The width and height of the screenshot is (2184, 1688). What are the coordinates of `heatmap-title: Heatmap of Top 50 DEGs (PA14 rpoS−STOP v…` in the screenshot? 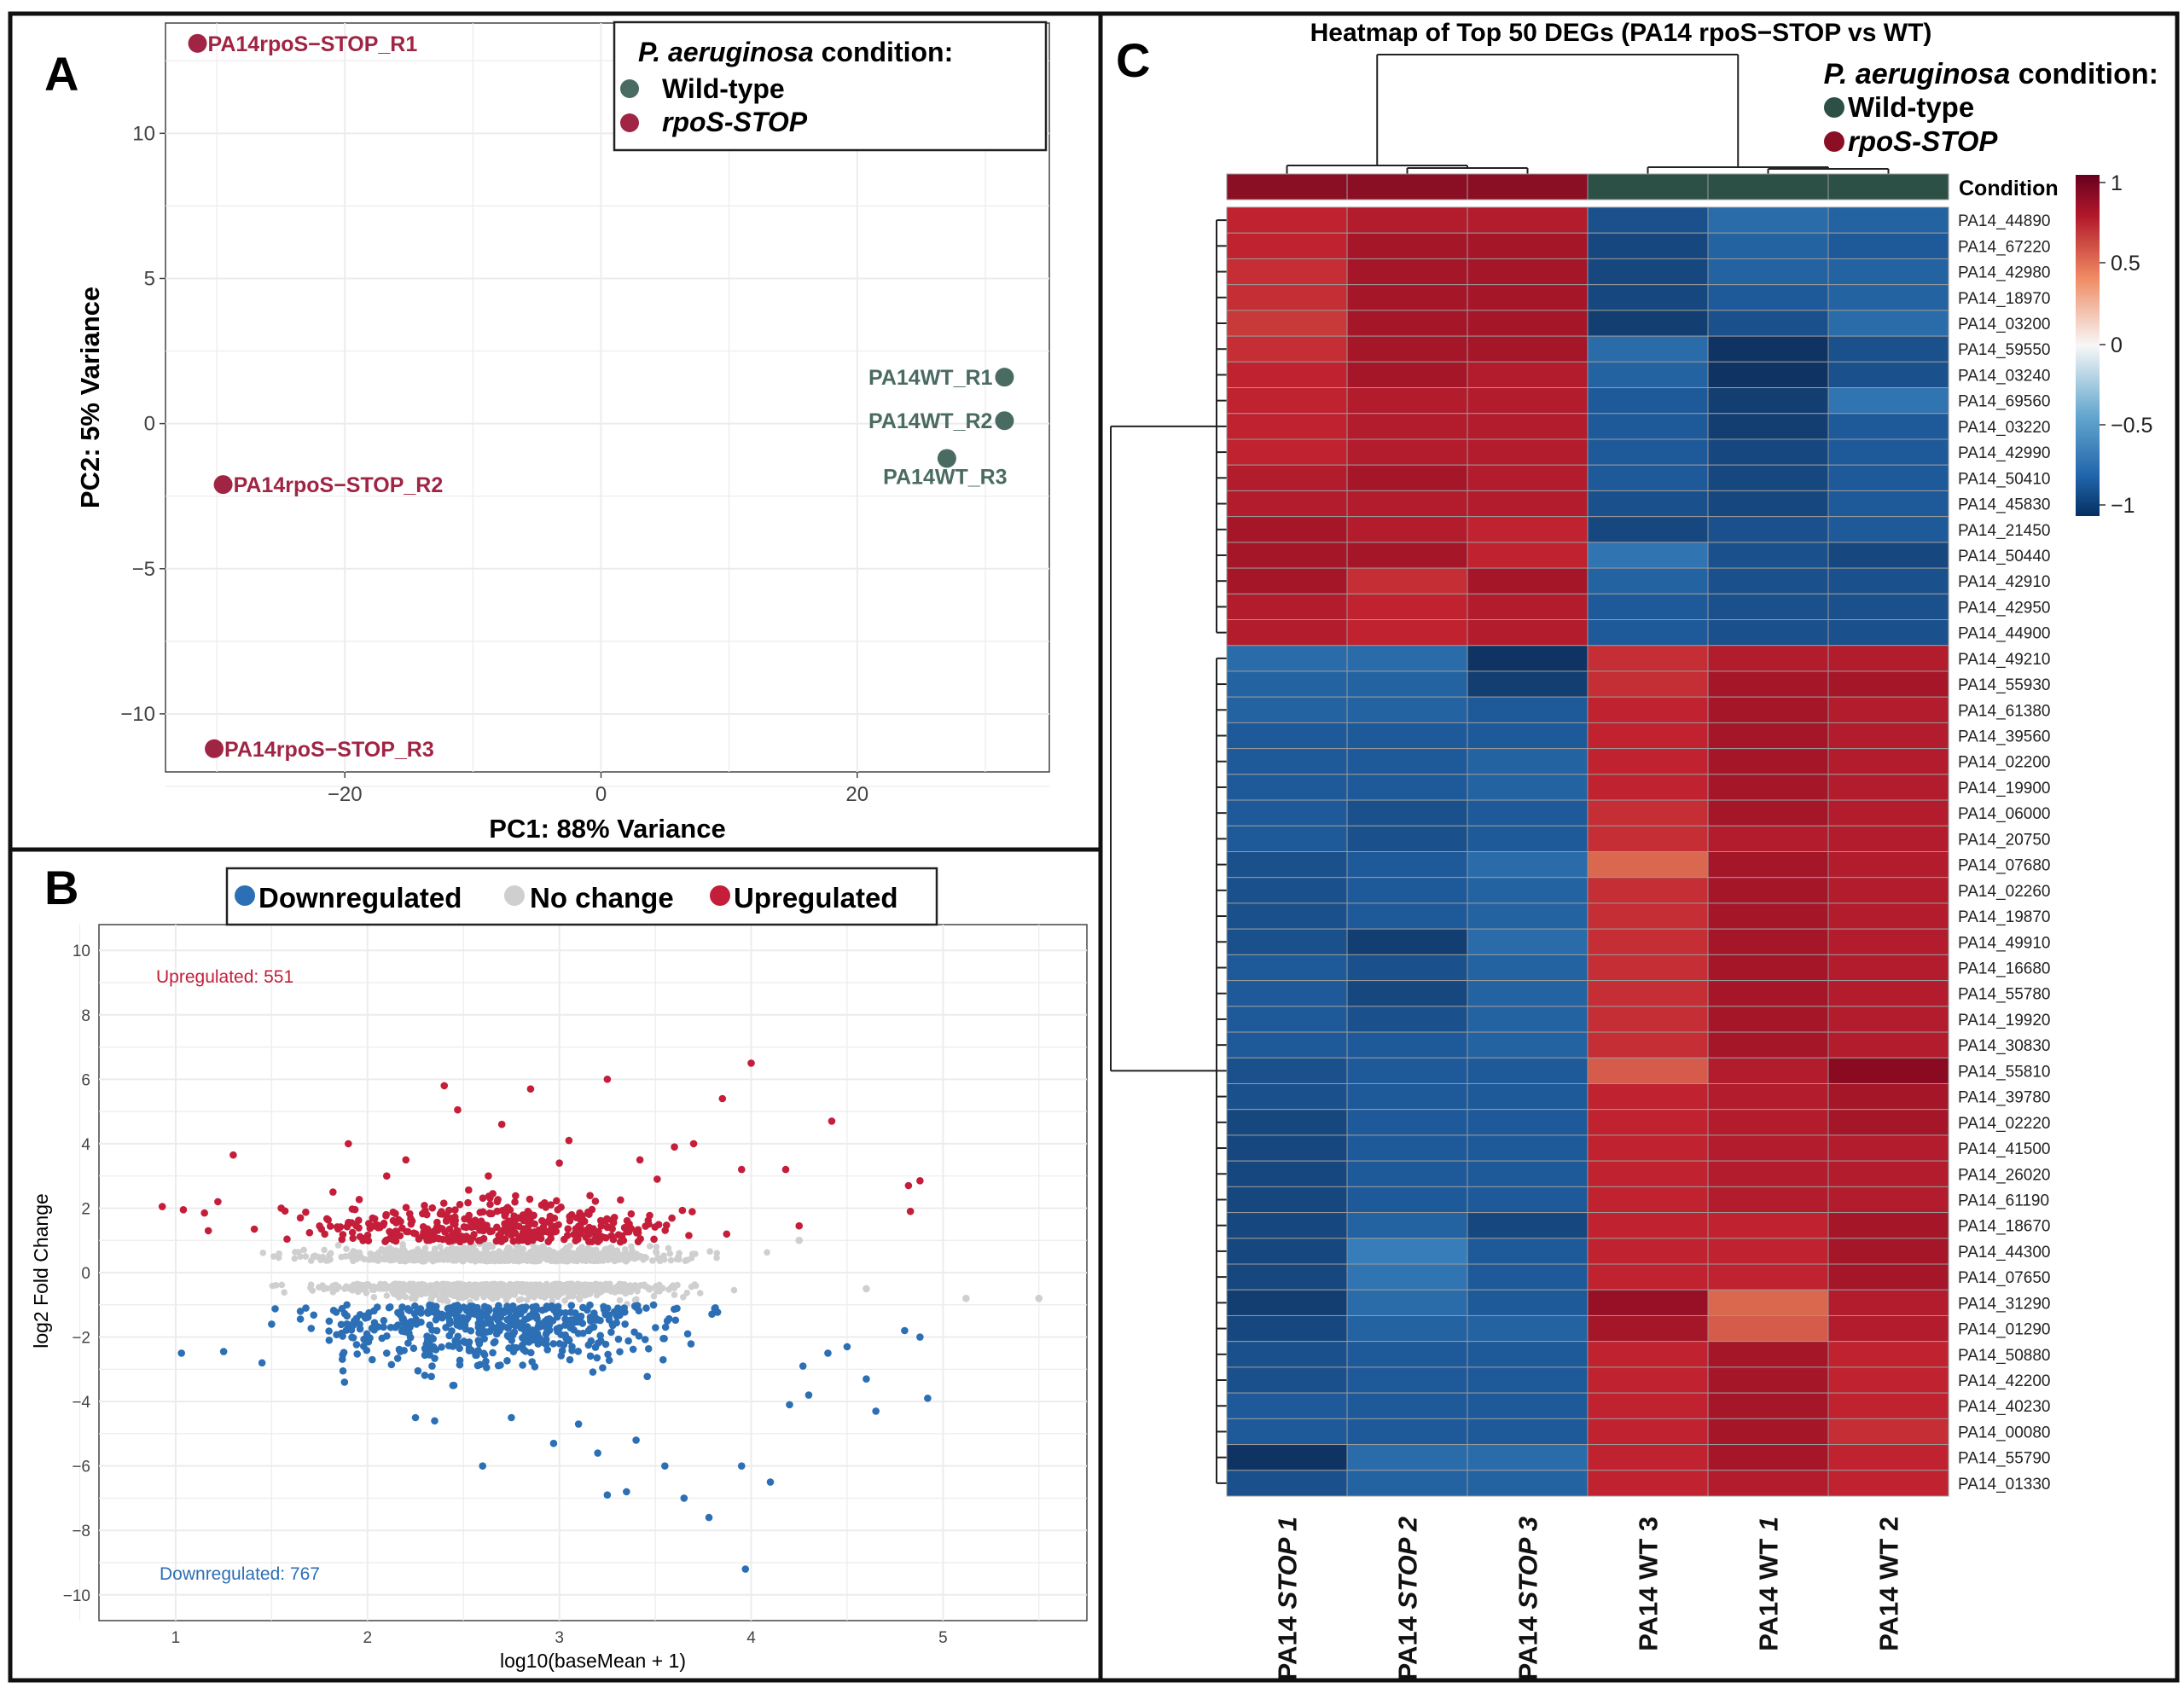 It's located at (1621, 33).